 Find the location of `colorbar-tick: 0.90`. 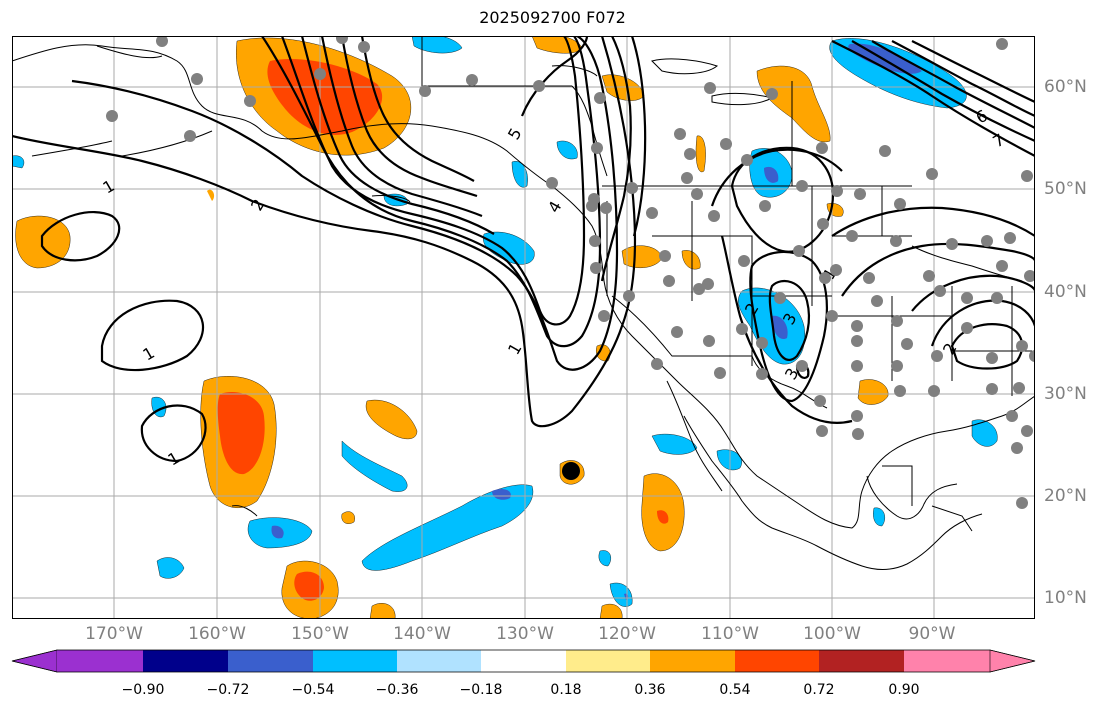

colorbar-tick: 0.90 is located at coordinates (904, 690).